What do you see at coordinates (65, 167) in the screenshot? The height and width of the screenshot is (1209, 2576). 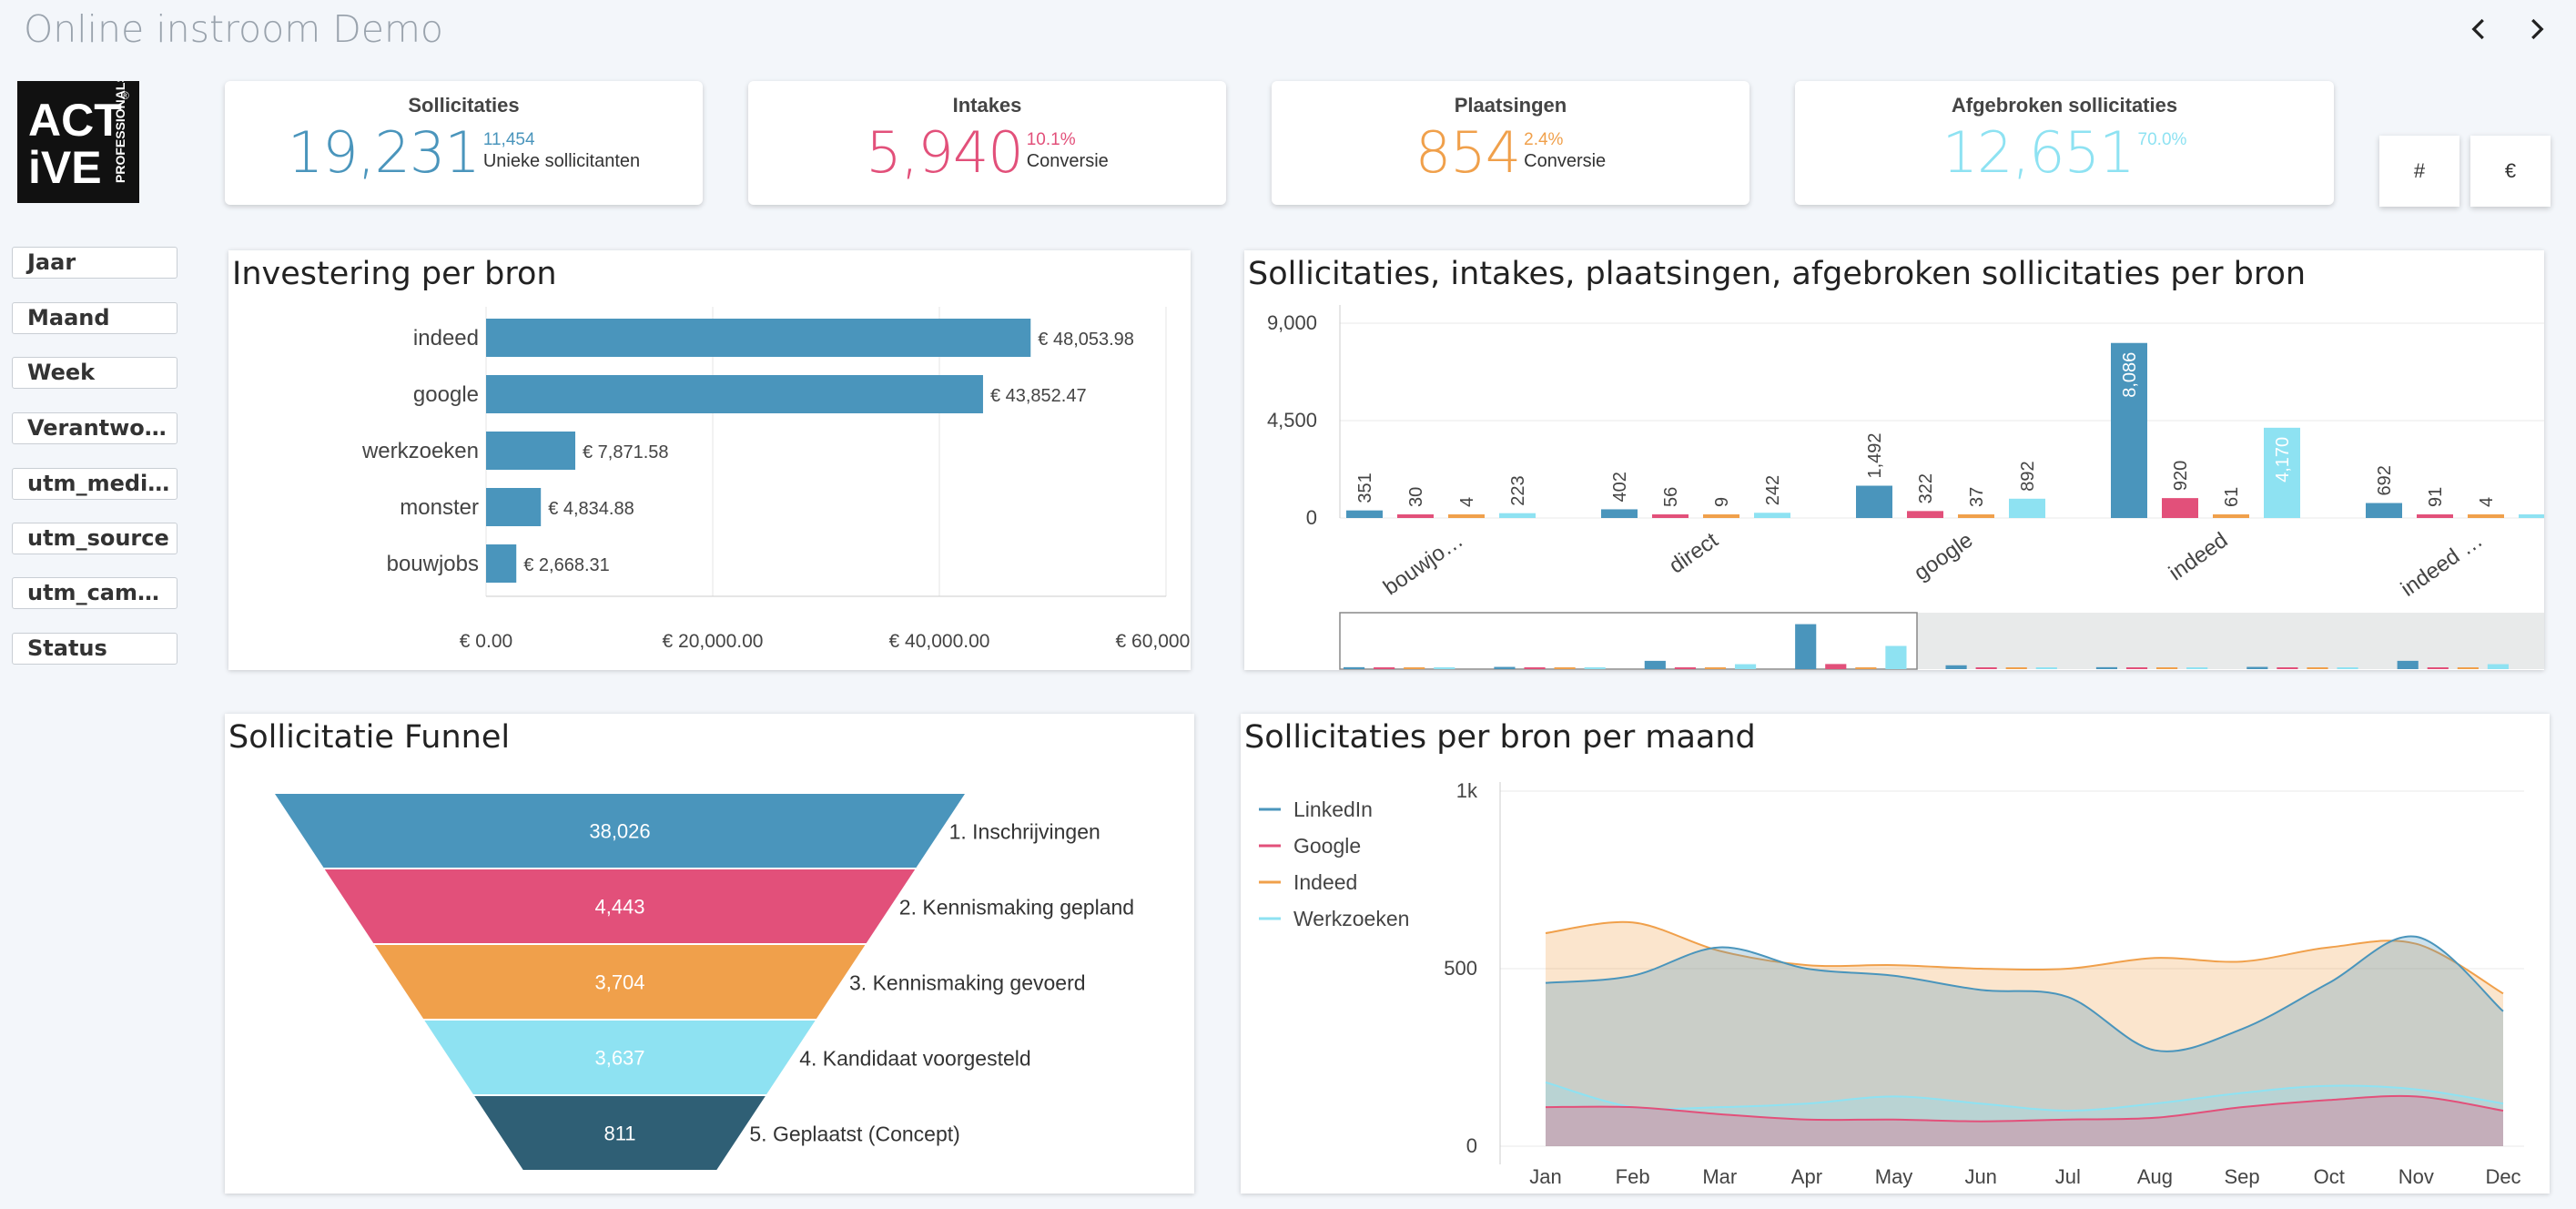 I see `logo-line2: iVE` at bounding box center [65, 167].